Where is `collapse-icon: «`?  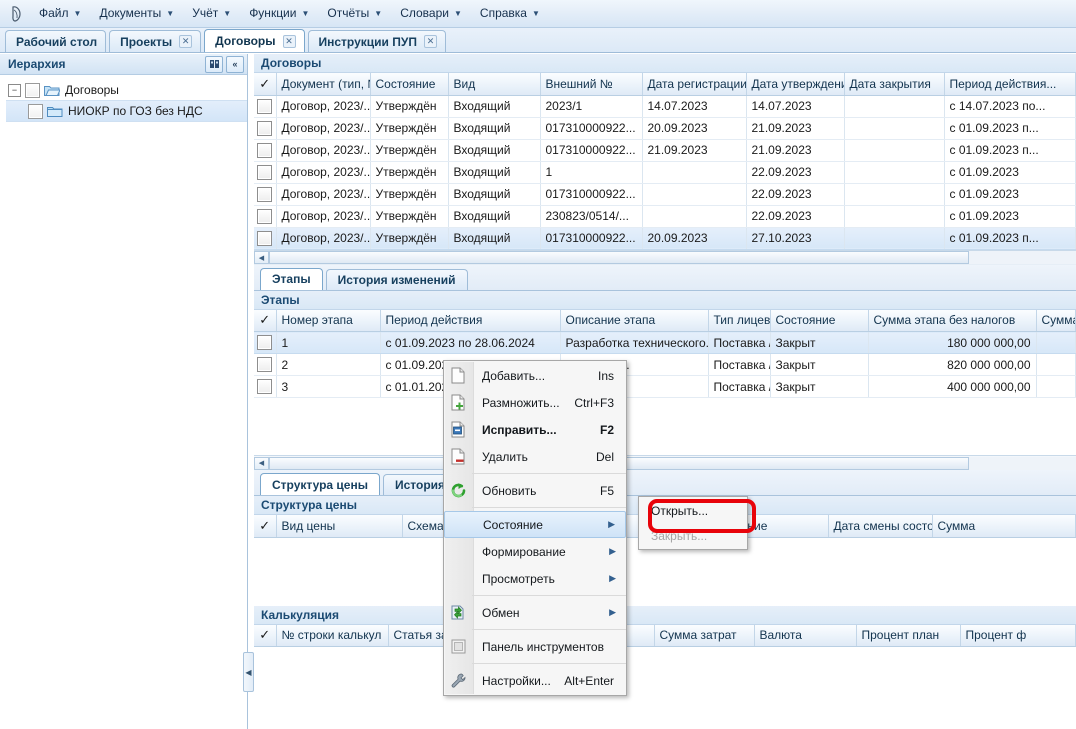
collapse-icon: « is located at coordinates (235, 64).